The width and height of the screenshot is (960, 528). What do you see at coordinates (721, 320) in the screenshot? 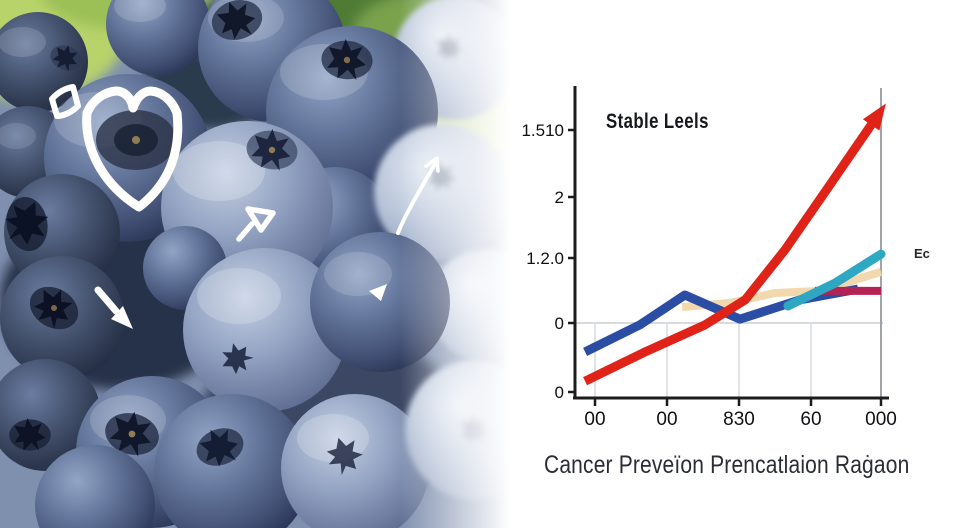
I see `series-blue` at bounding box center [721, 320].